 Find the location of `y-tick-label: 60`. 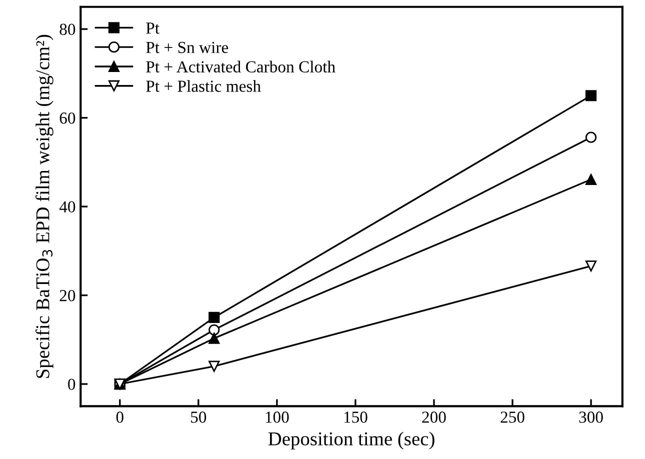

y-tick-label: 60 is located at coordinates (68, 118).